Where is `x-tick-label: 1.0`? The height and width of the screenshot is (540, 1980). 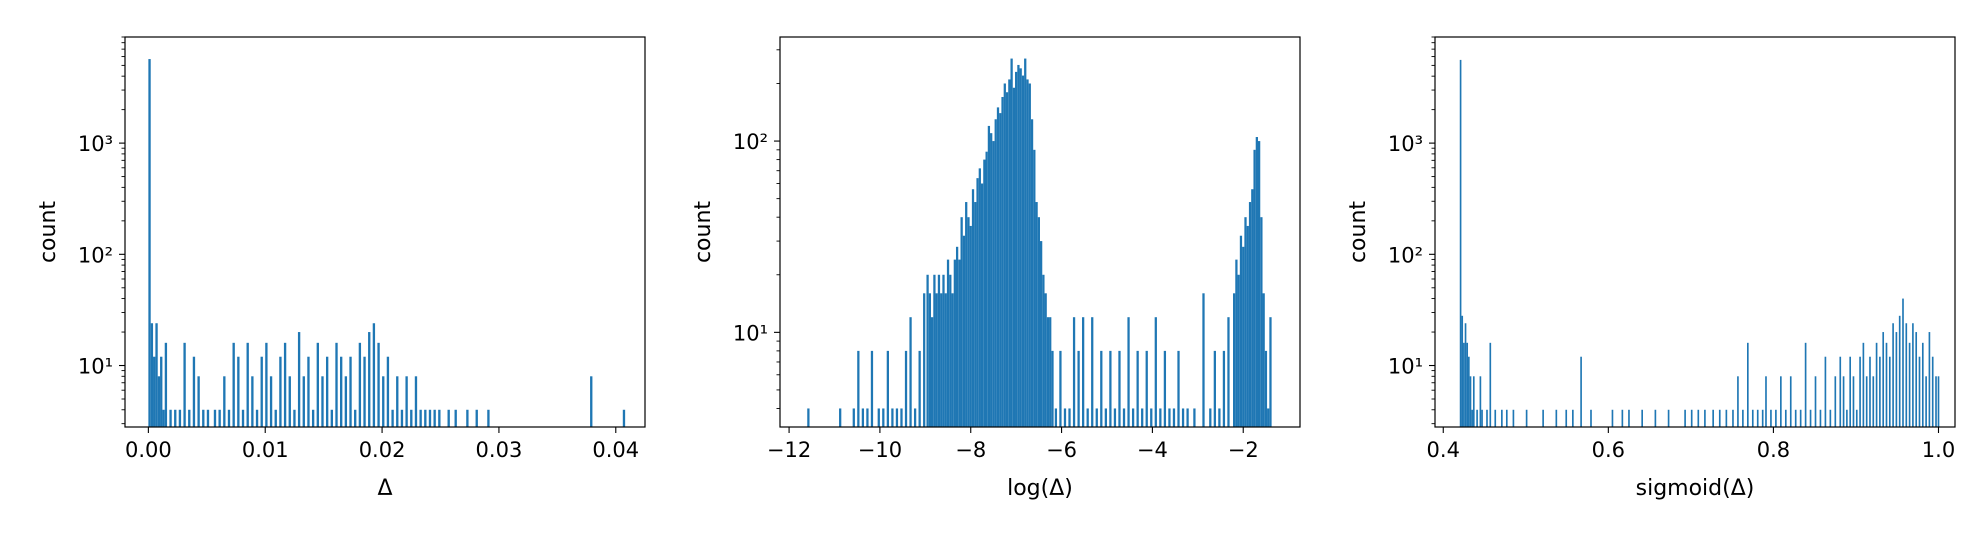
x-tick-label: 1.0 is located at coordinates (1938, 450).